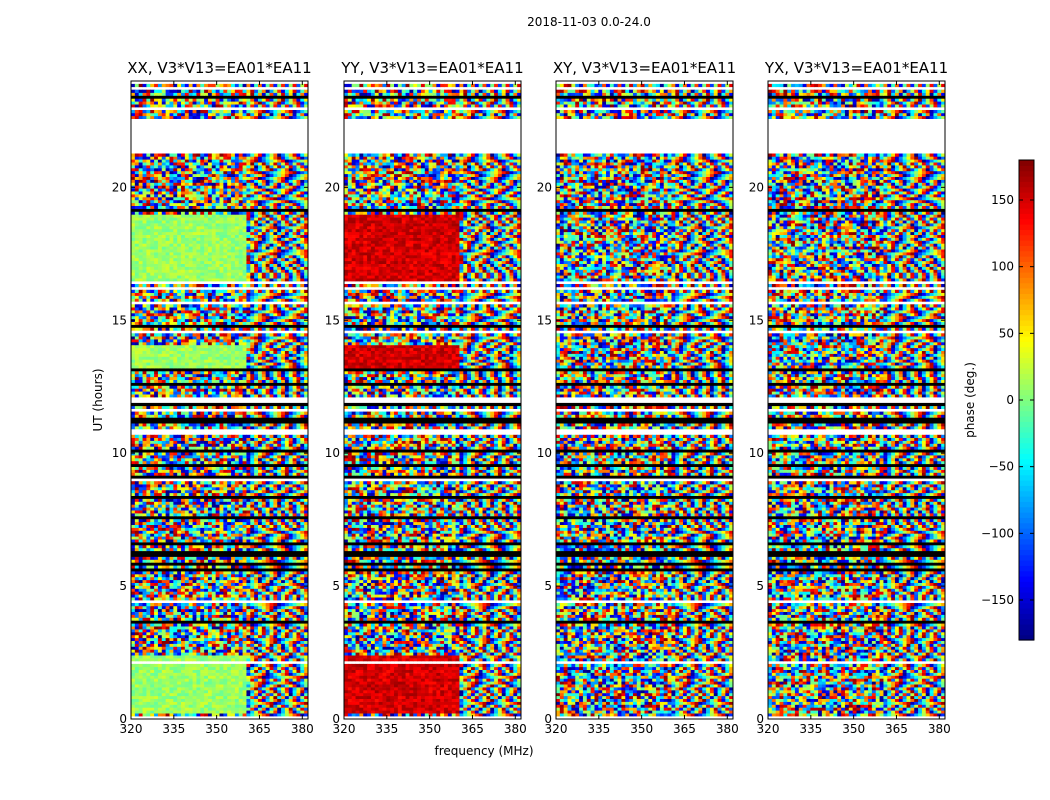 Image resolution: width=1050 pixels, height=800 pixels. What do you see at coordinates (1006, 333) in the screenshot?
I see `colorbar-tick-label: 50` at bounding box center [1006, 333].